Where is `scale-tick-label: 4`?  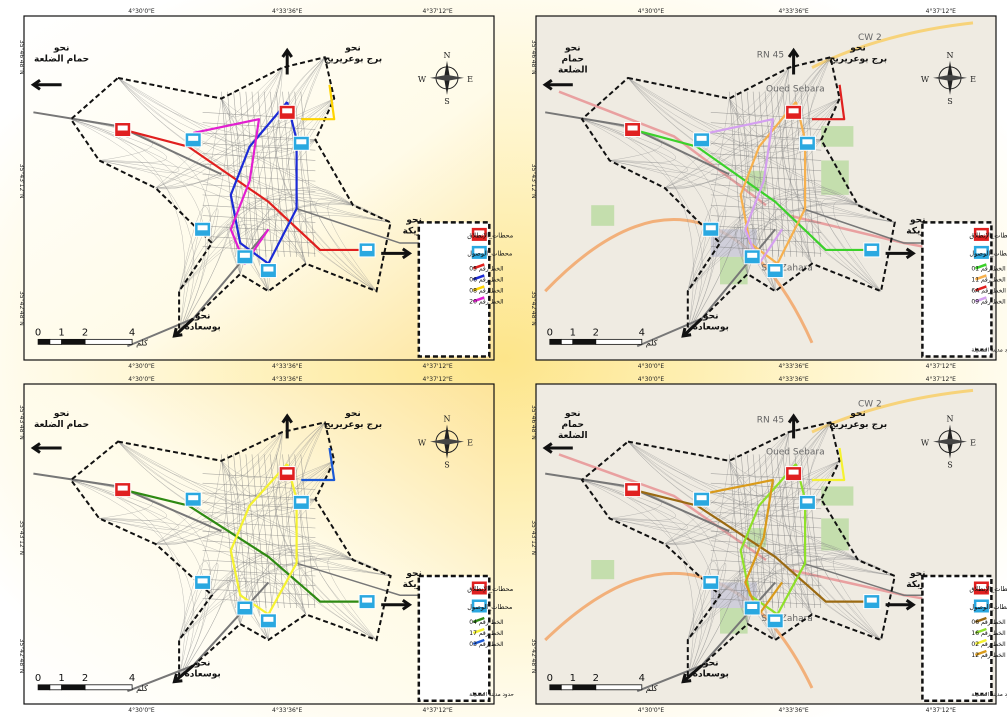 scale-tick-label: 4 is located at coordinates (132, 678).